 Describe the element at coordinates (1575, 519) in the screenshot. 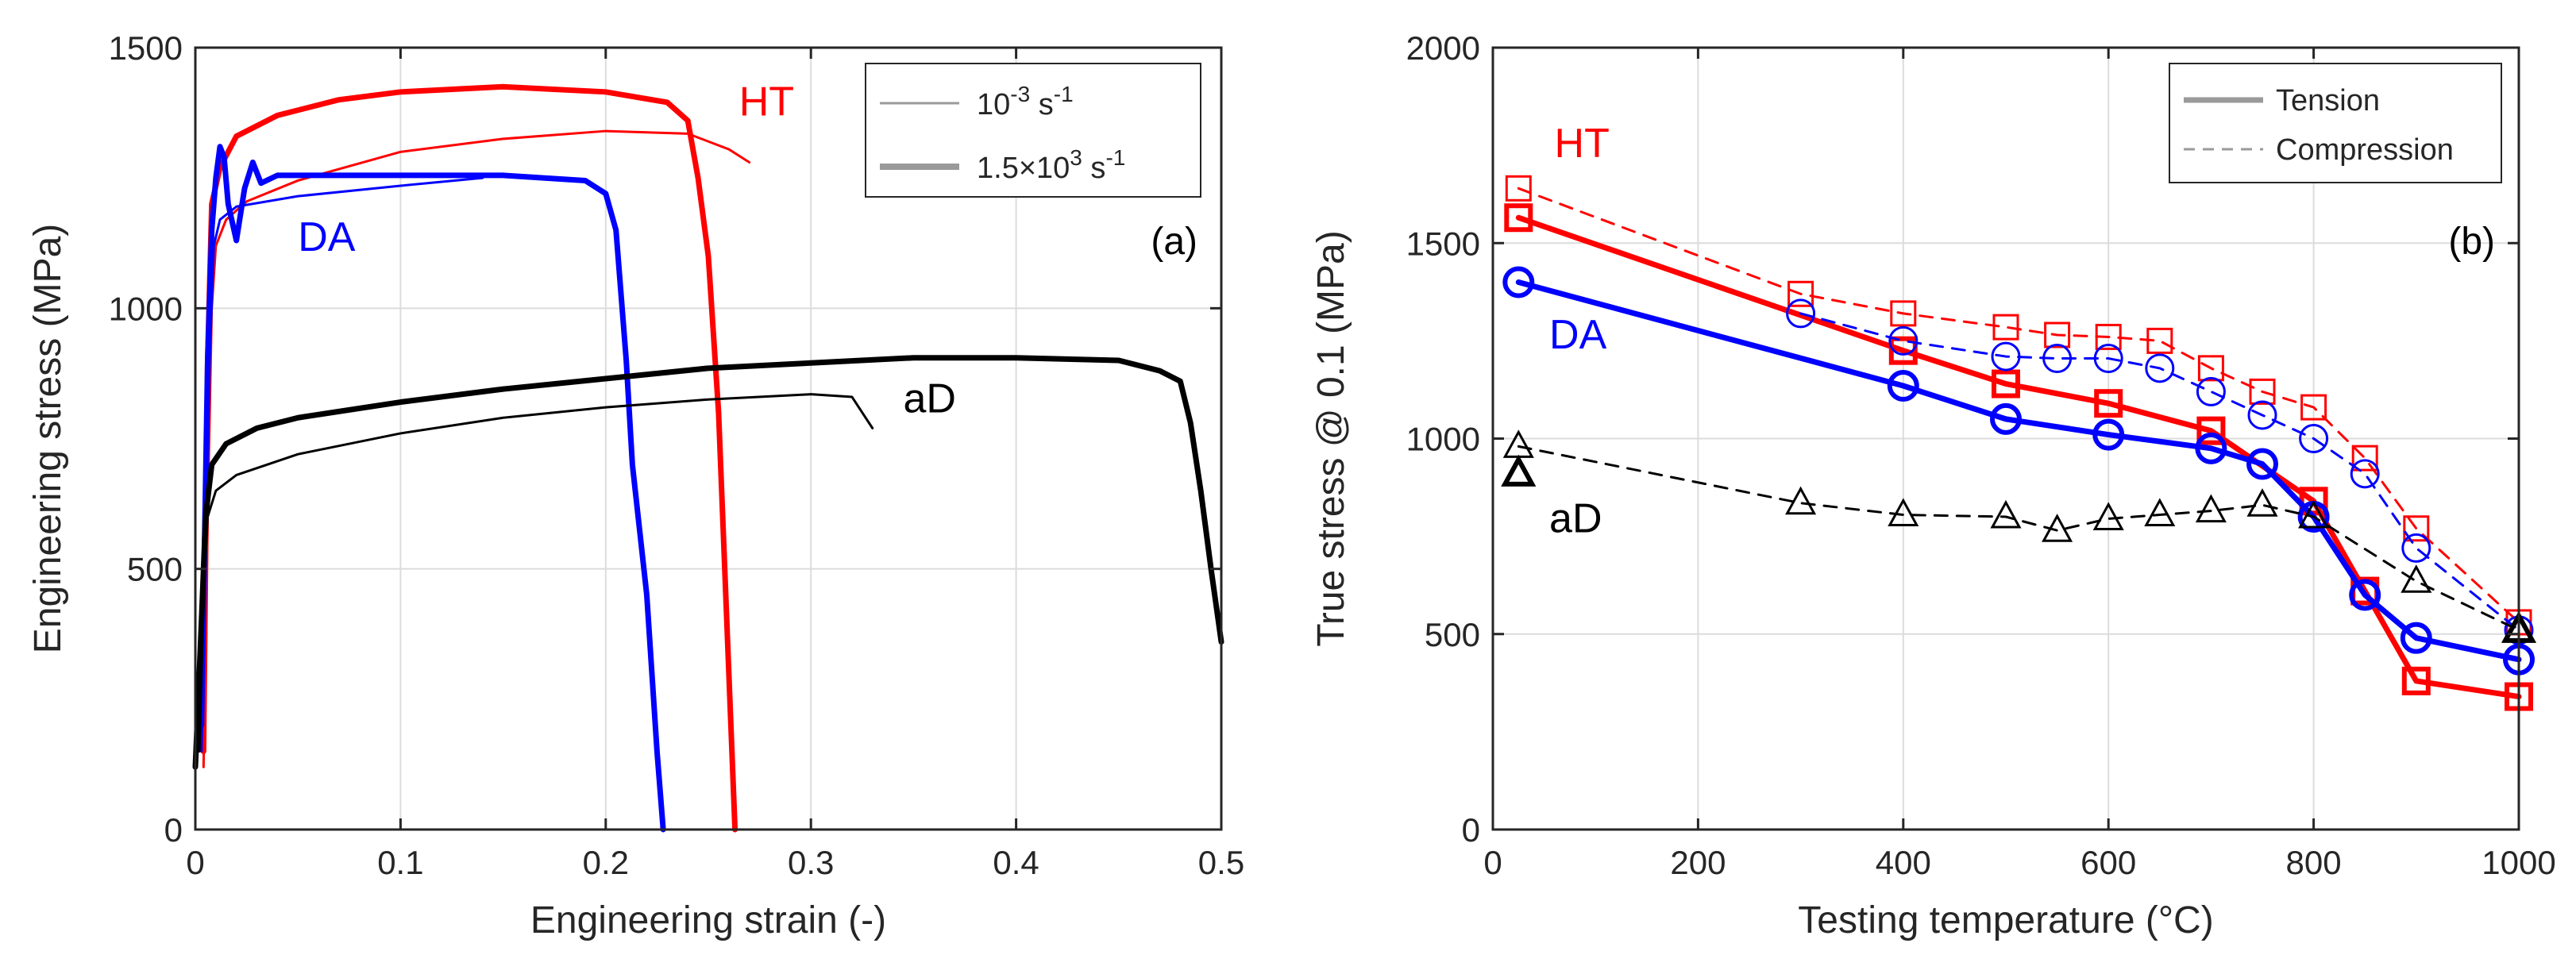

I see `series-label-ad: aD` at that location.